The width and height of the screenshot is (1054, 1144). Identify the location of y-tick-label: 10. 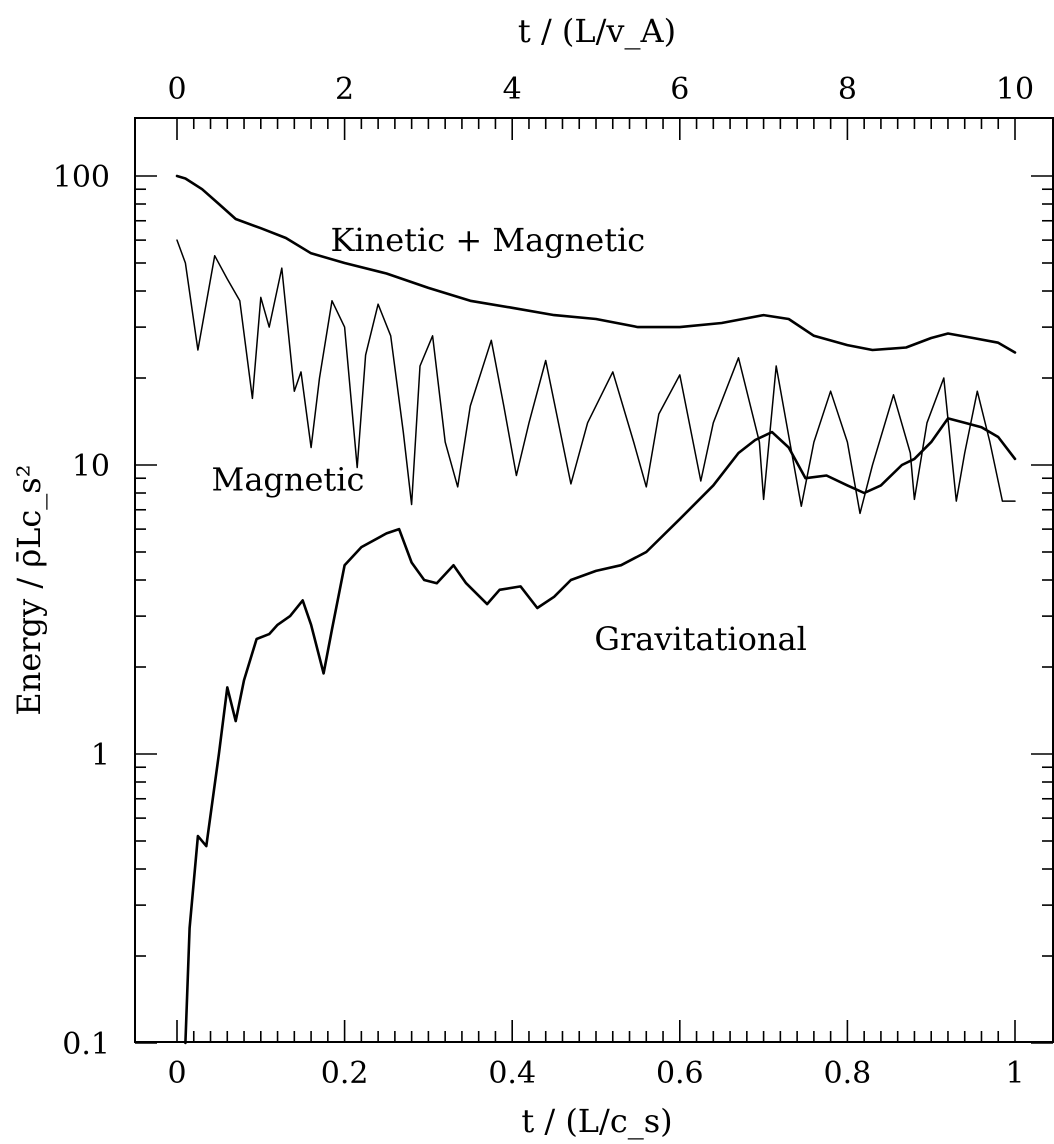
(91, 466).